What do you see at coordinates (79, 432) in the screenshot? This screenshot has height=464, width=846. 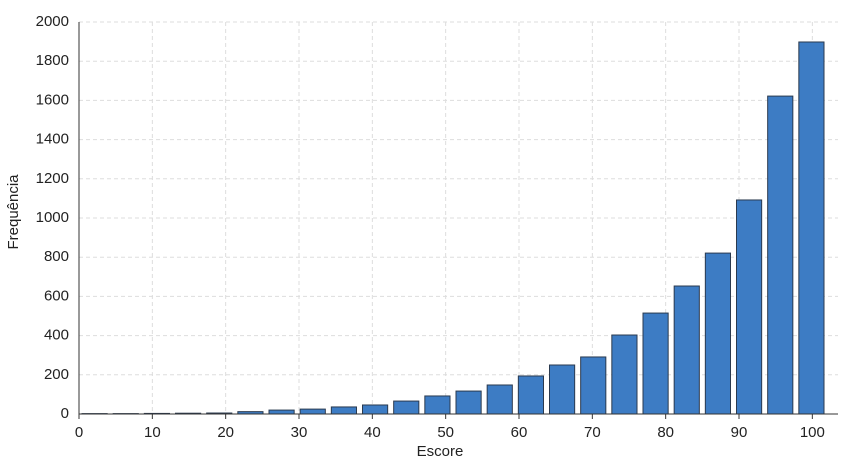 I see `x-tick-label: 0` at bounding box center [79, 432].